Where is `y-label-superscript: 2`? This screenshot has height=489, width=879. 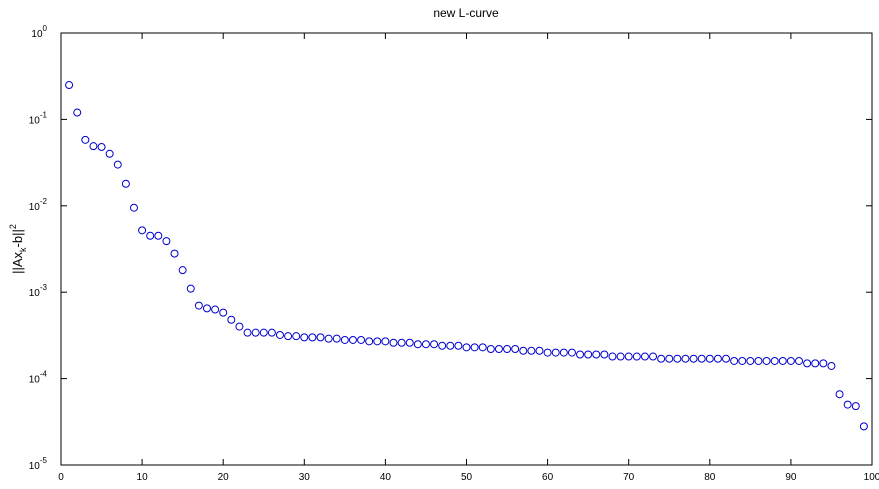
y-label-superscript: 2 is located at coordinates (13, 226).